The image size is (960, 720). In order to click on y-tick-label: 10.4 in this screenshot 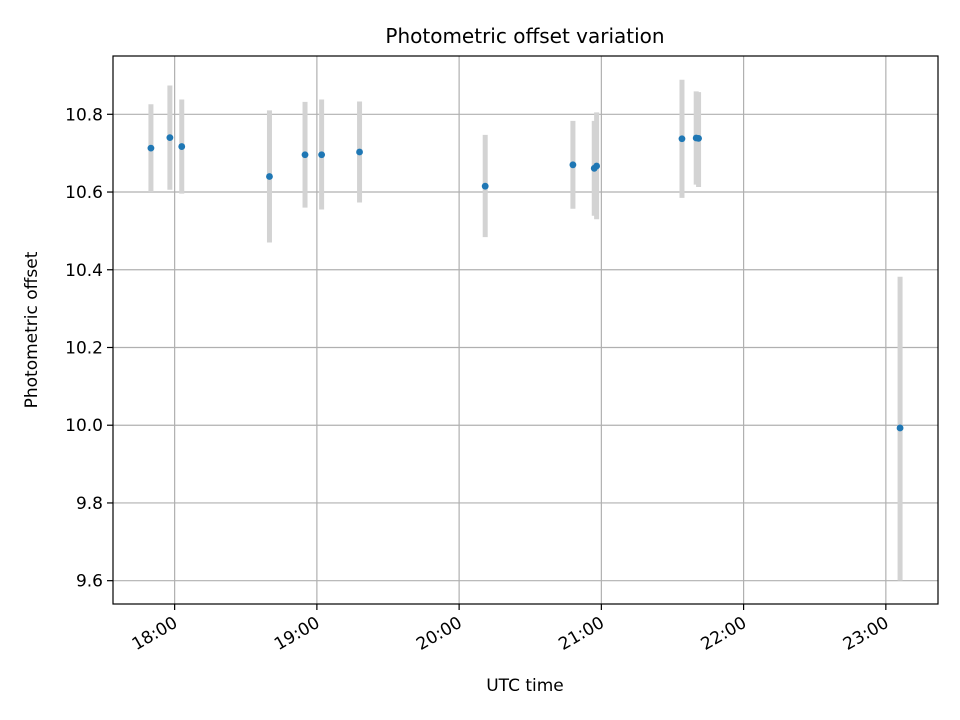, I will do `click(84, 271)`.